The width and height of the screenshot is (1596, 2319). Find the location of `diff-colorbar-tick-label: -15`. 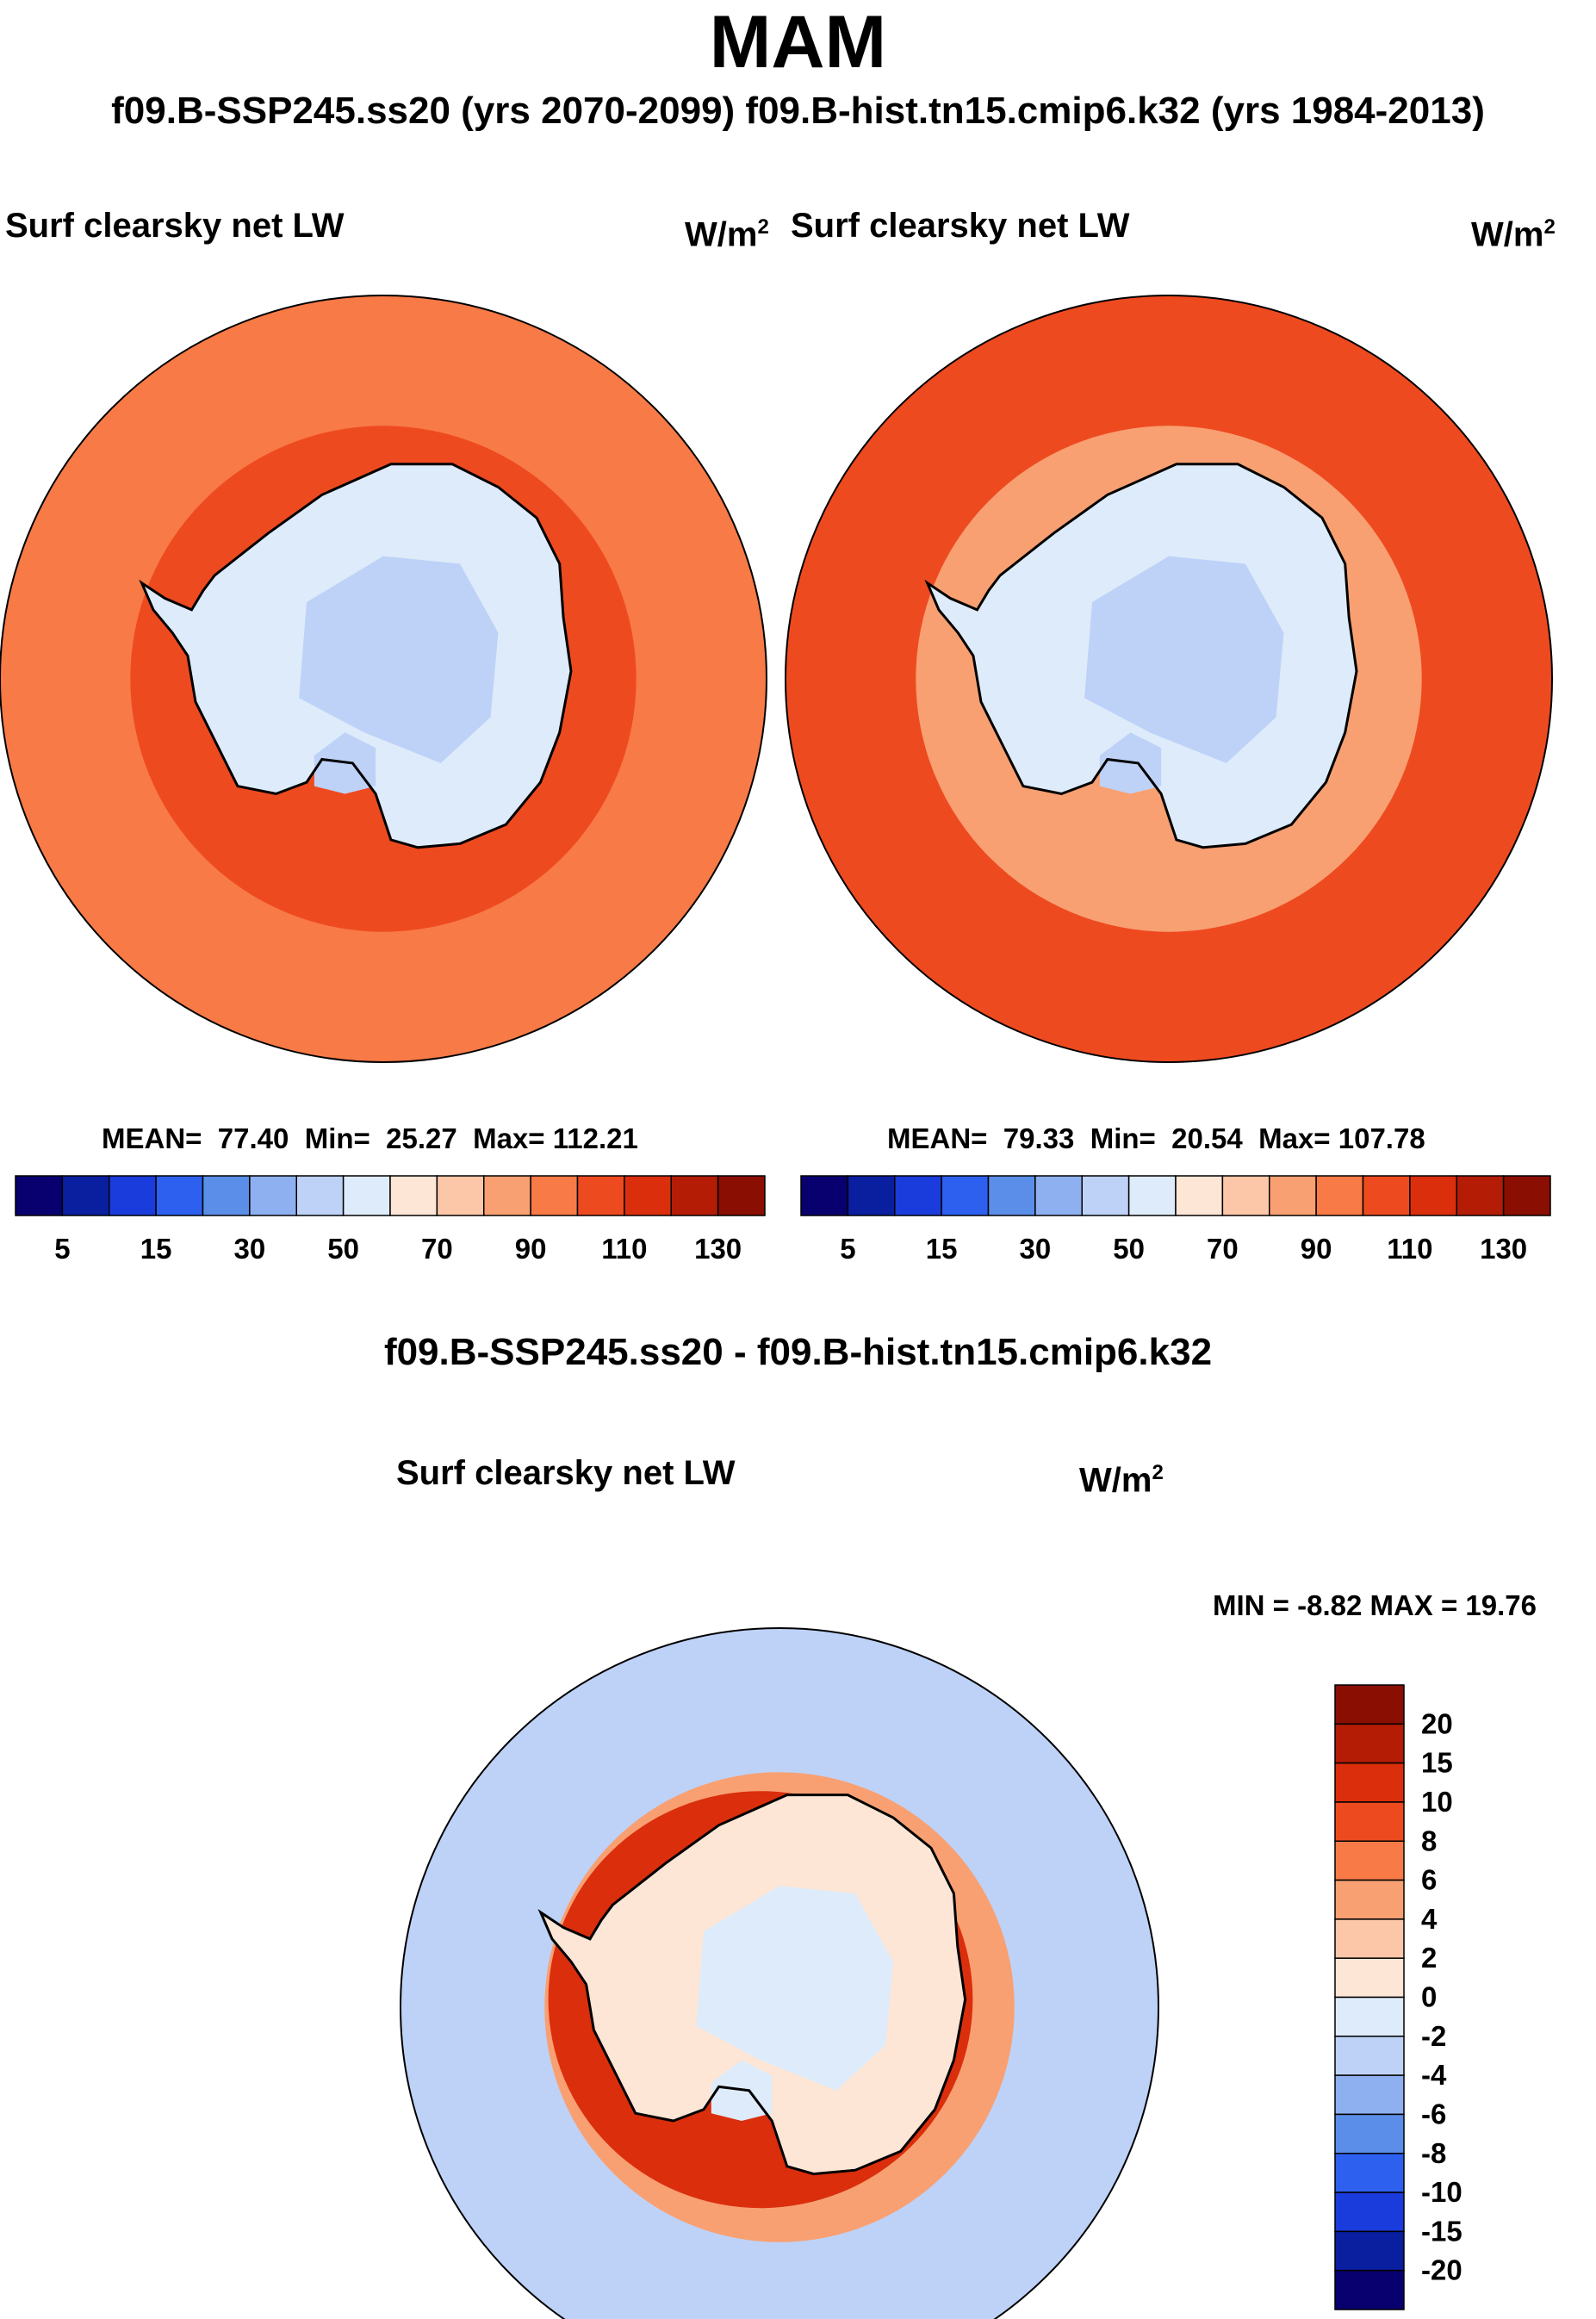

diff-colorbar-tick-label: -15 is located at coordinates (1441, 2231).